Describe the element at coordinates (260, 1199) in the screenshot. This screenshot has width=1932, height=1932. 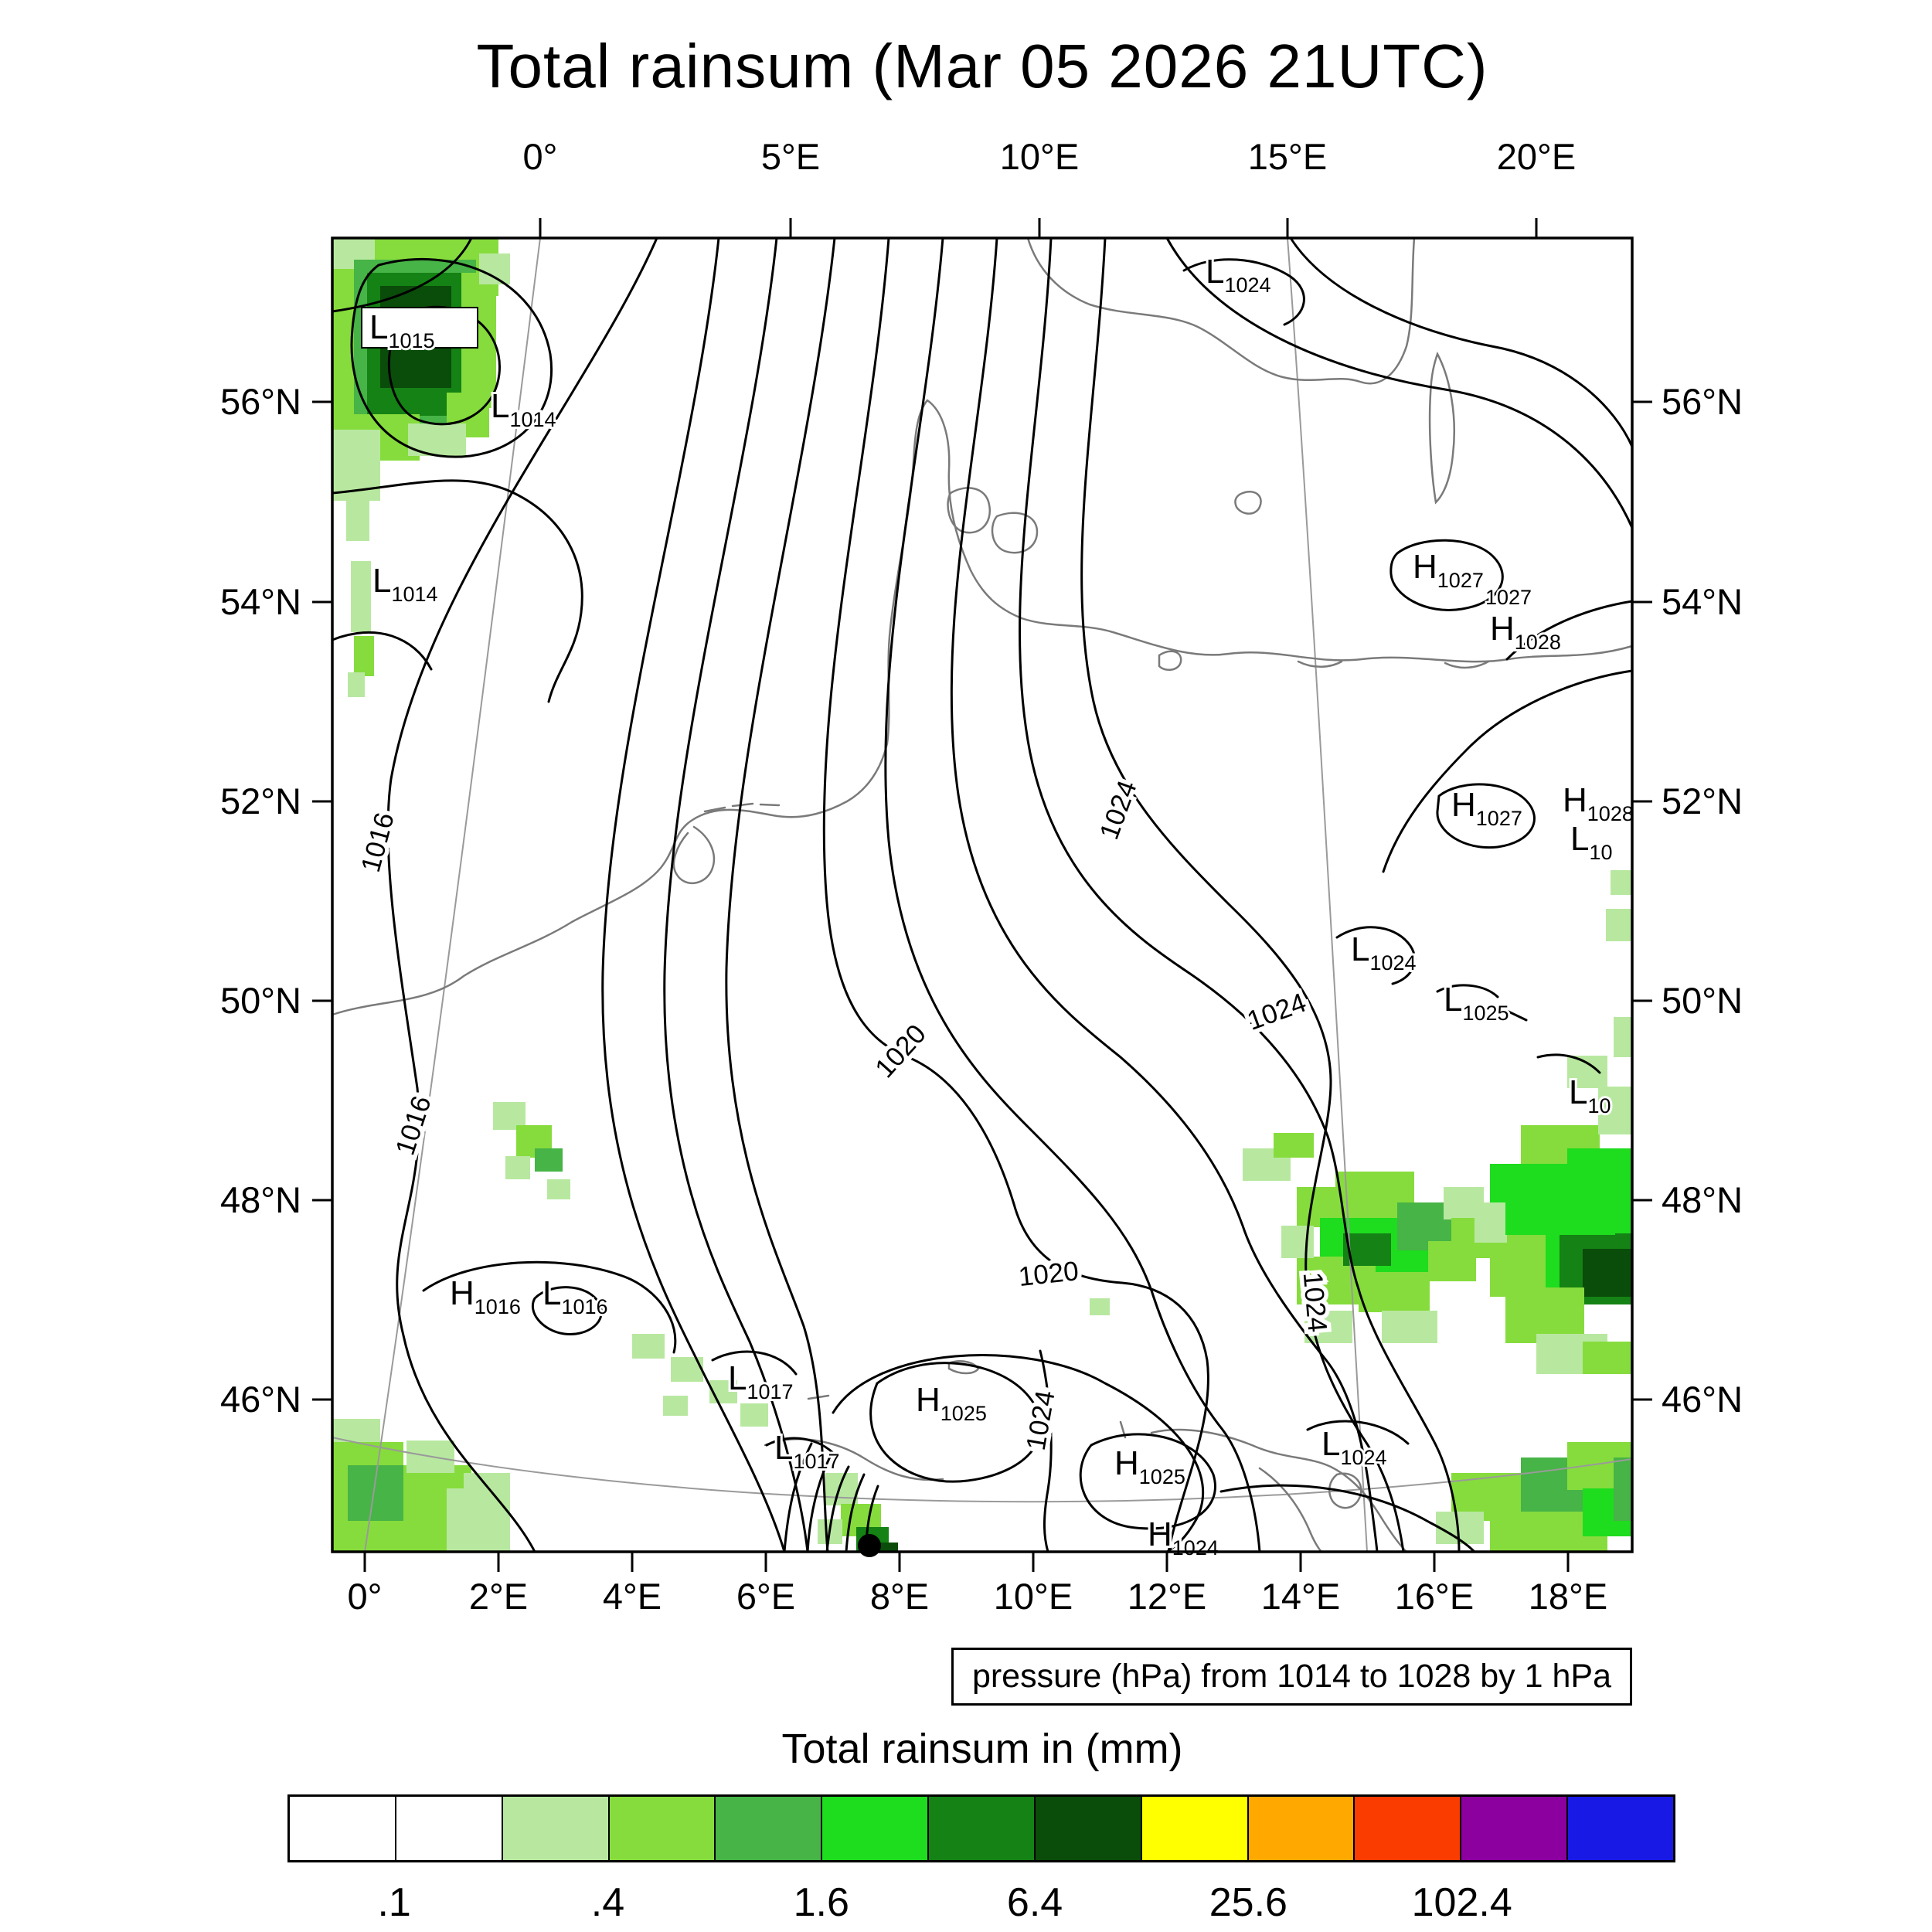
I see `left-axis-label: 48°N` at that location.